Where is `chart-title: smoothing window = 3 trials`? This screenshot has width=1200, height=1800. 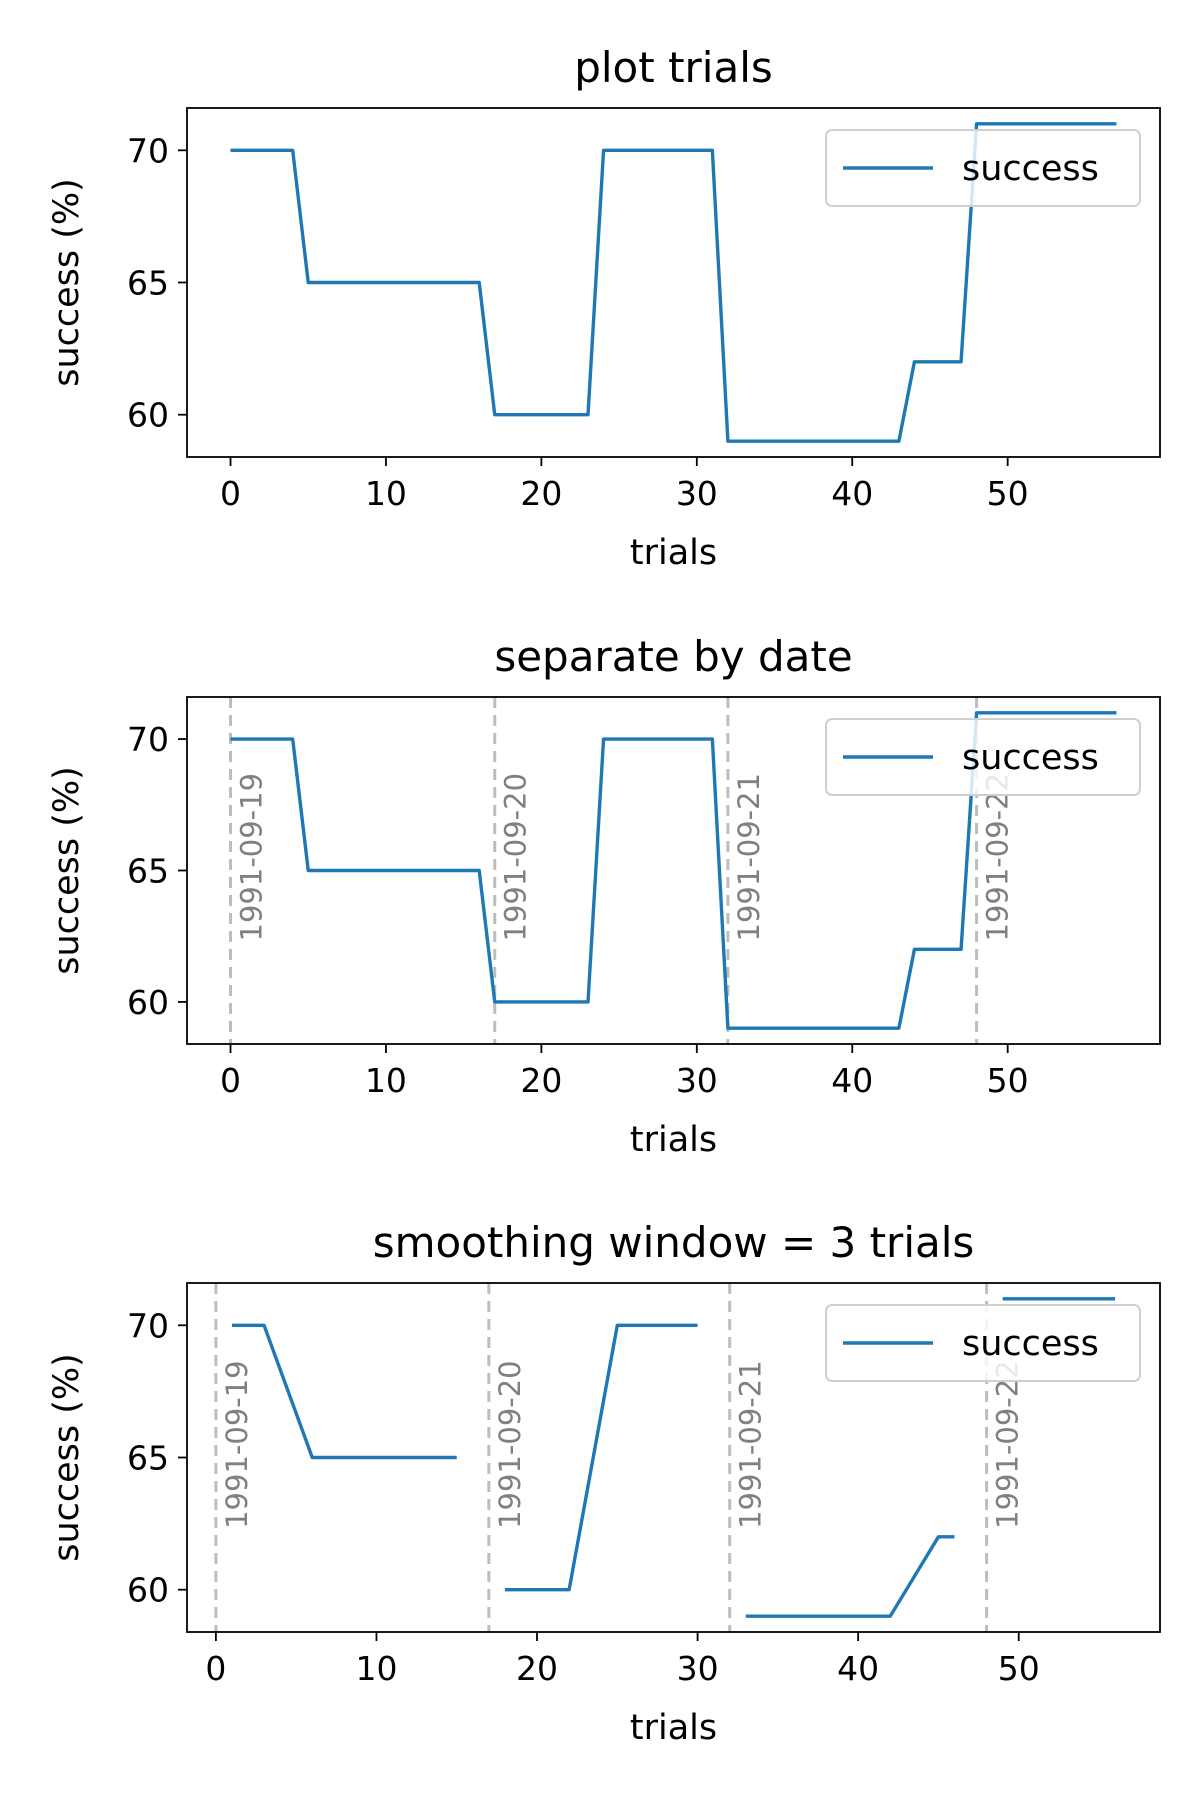 chart-title: smoothing window = 3 trials is located at coordinates (674, 1242).